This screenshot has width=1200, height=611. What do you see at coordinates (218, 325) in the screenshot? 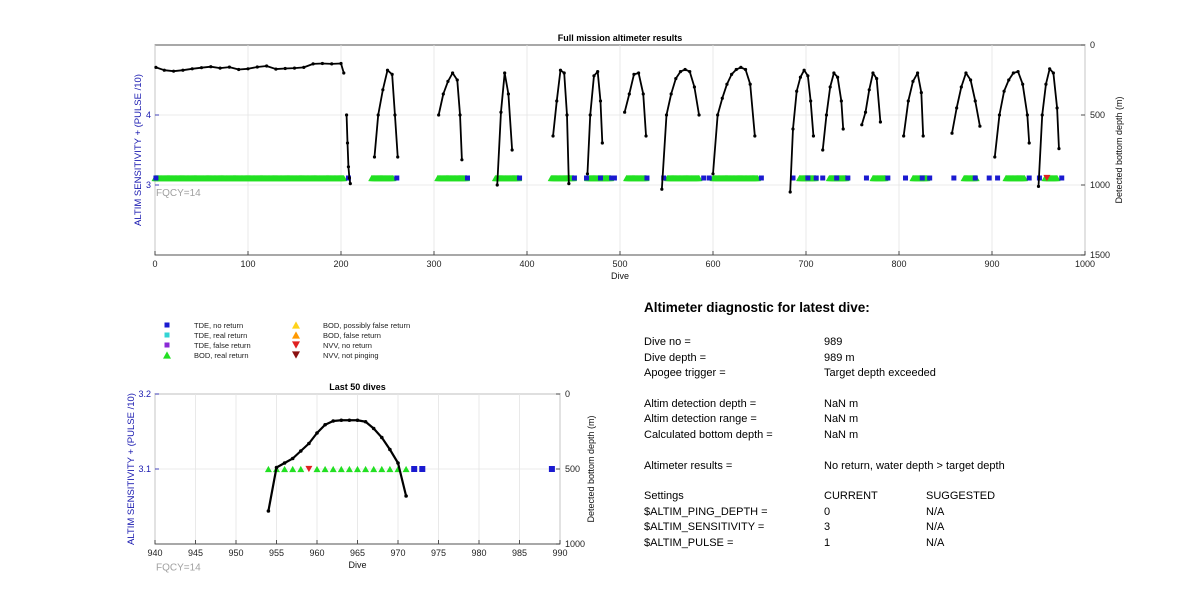
I see `legend-label: TDE, no return` at bounding box center [218, 325].